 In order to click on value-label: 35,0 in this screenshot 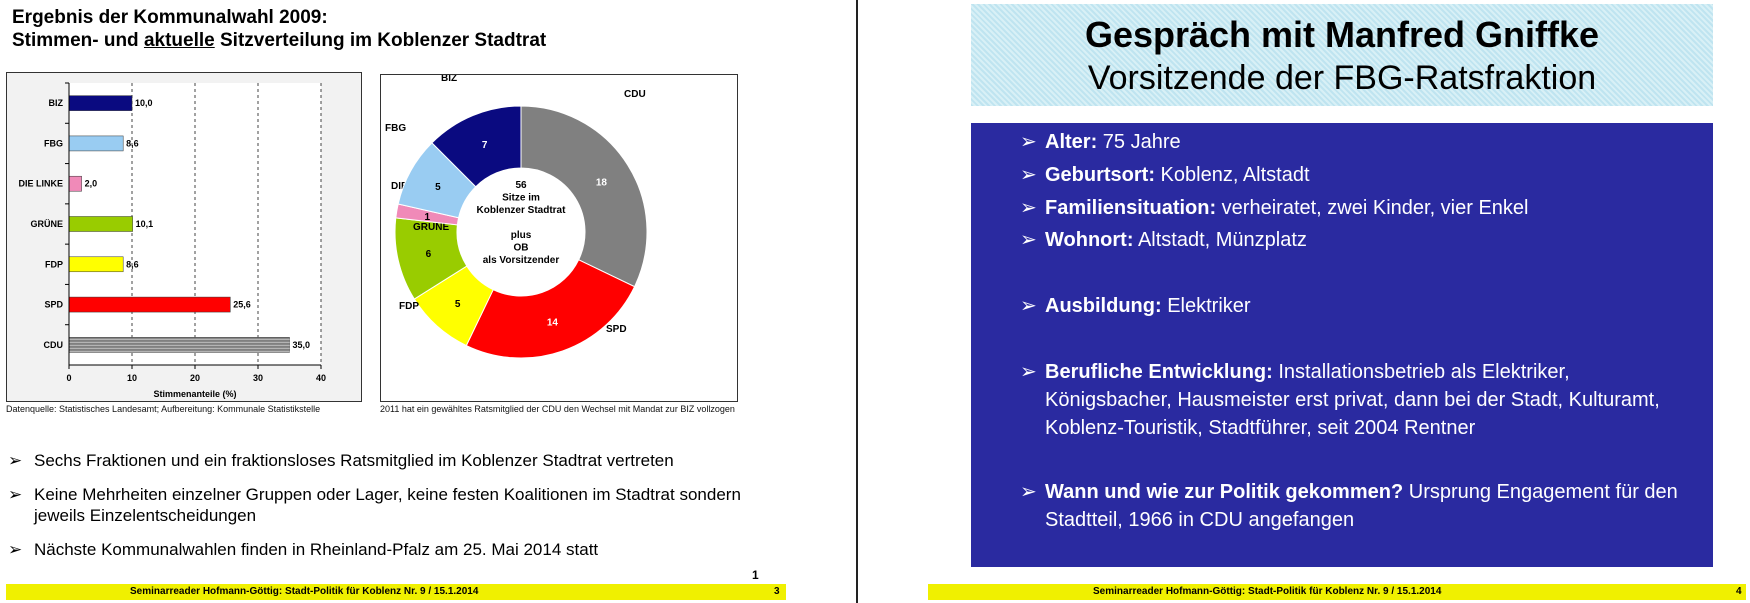, I will do `click(302, 345)`.